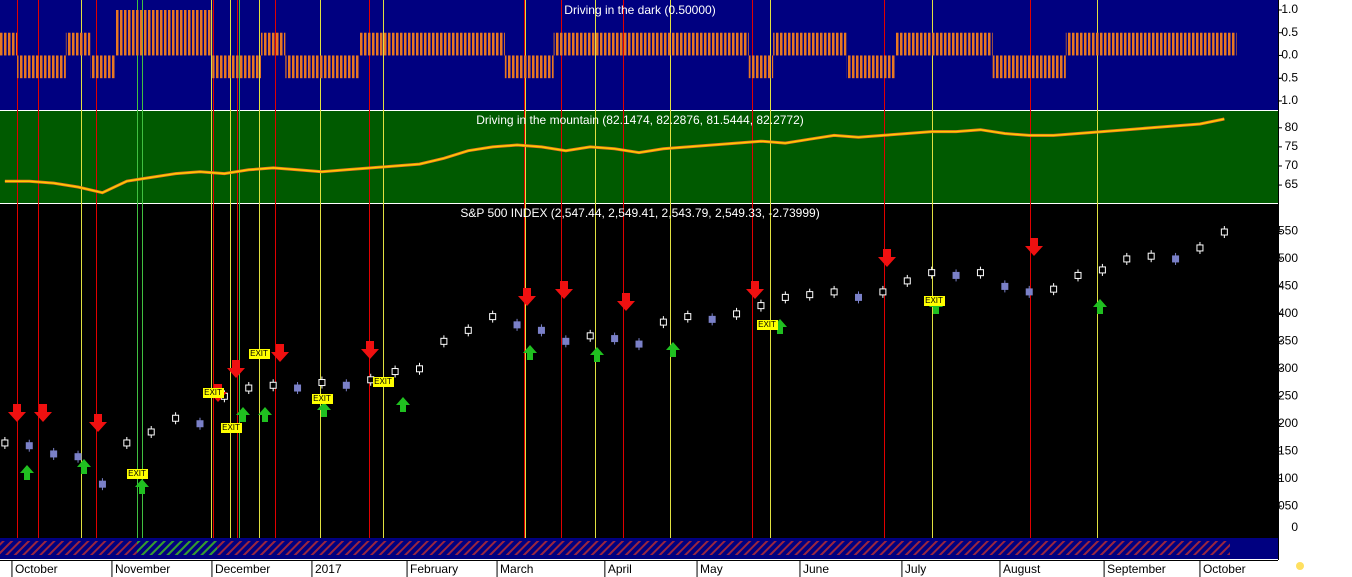  What do you see at coordinates (328, 569) in the screenshot?
I see `x-tick-label: 2017` at bounding box center [328, 569].